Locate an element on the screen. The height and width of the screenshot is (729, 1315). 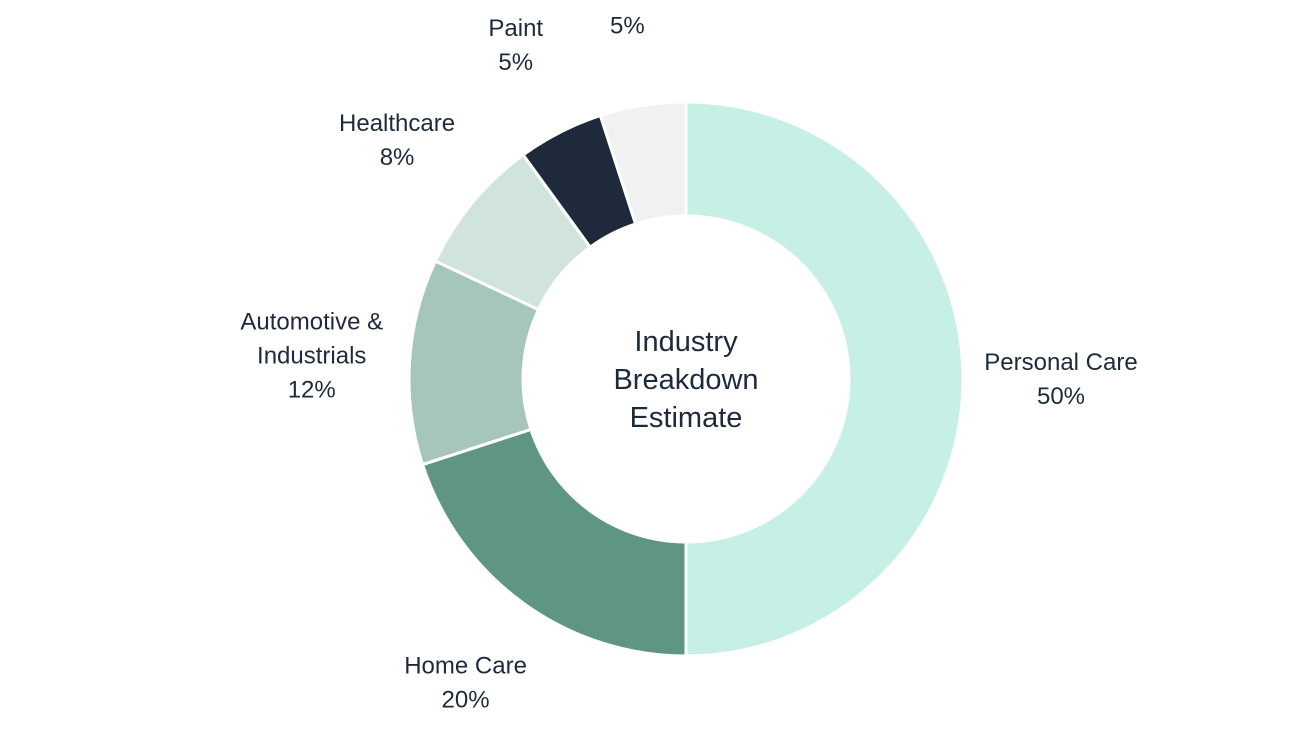
slice-category-label: Automotive & is located at coordinates (311, 321).